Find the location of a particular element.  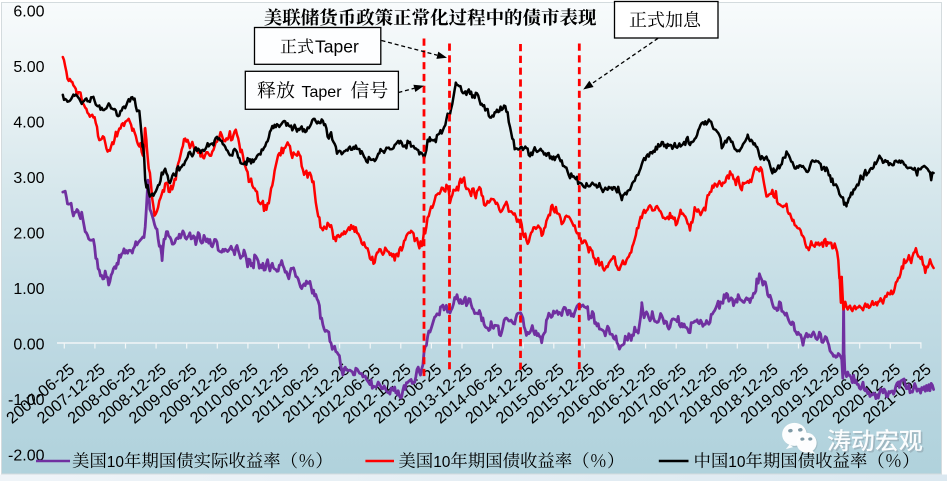

svg-text: 5.00 is located at coordinates (28, 67).